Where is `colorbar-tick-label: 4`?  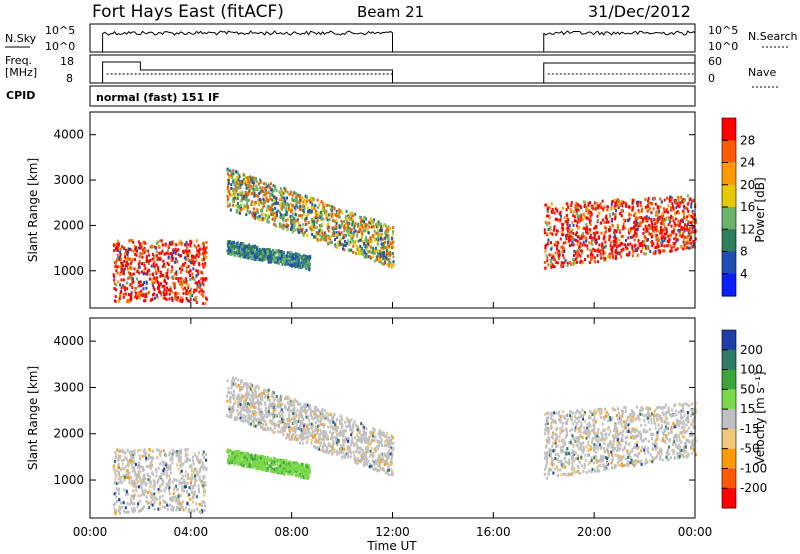 colorbar-tick-label: 4 is located at coordinates (744, 274).